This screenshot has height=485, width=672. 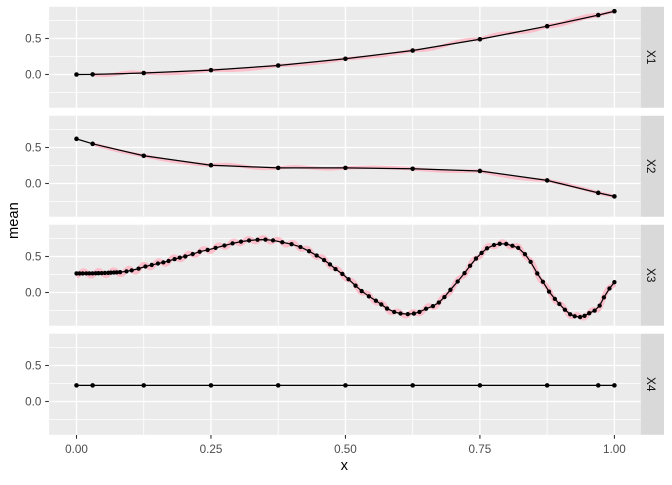 I want to click on svg-text: X4, so click(x=651, y=384).